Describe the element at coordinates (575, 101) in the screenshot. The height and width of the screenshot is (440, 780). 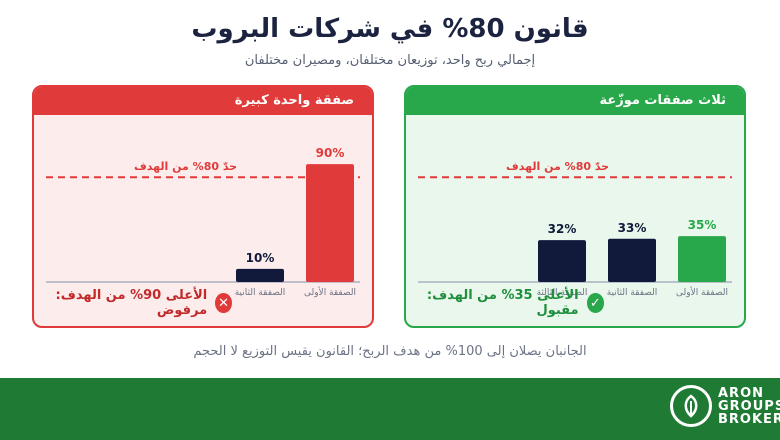
I see `panel-title: ثلاث صفقات موزّعة` at that location.